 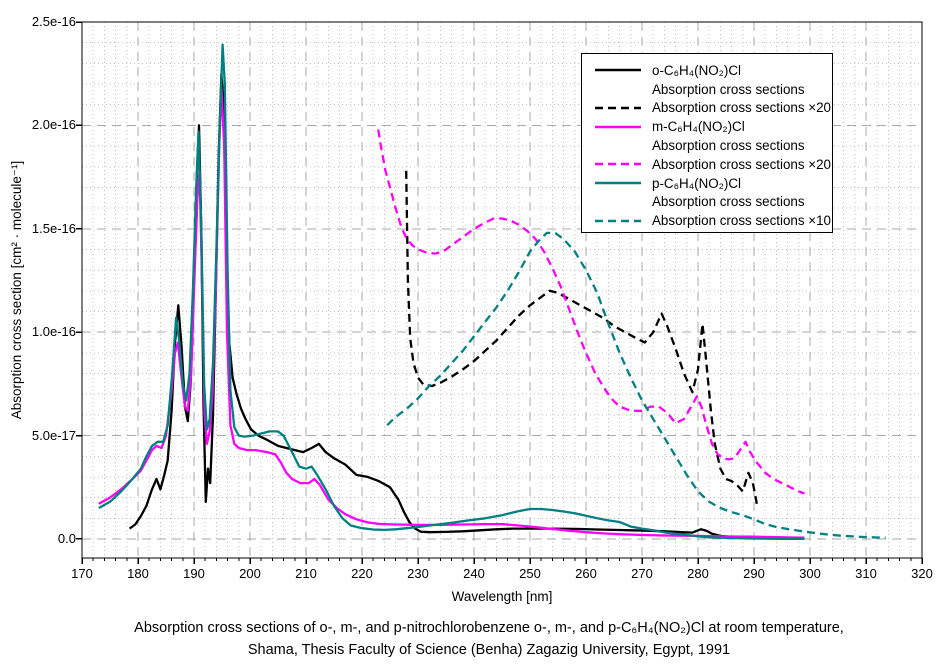 What do you see at coordinates (194, 573) in the screenshot?
I see `x-tick-label: 190` at bounding box center [194, 573].